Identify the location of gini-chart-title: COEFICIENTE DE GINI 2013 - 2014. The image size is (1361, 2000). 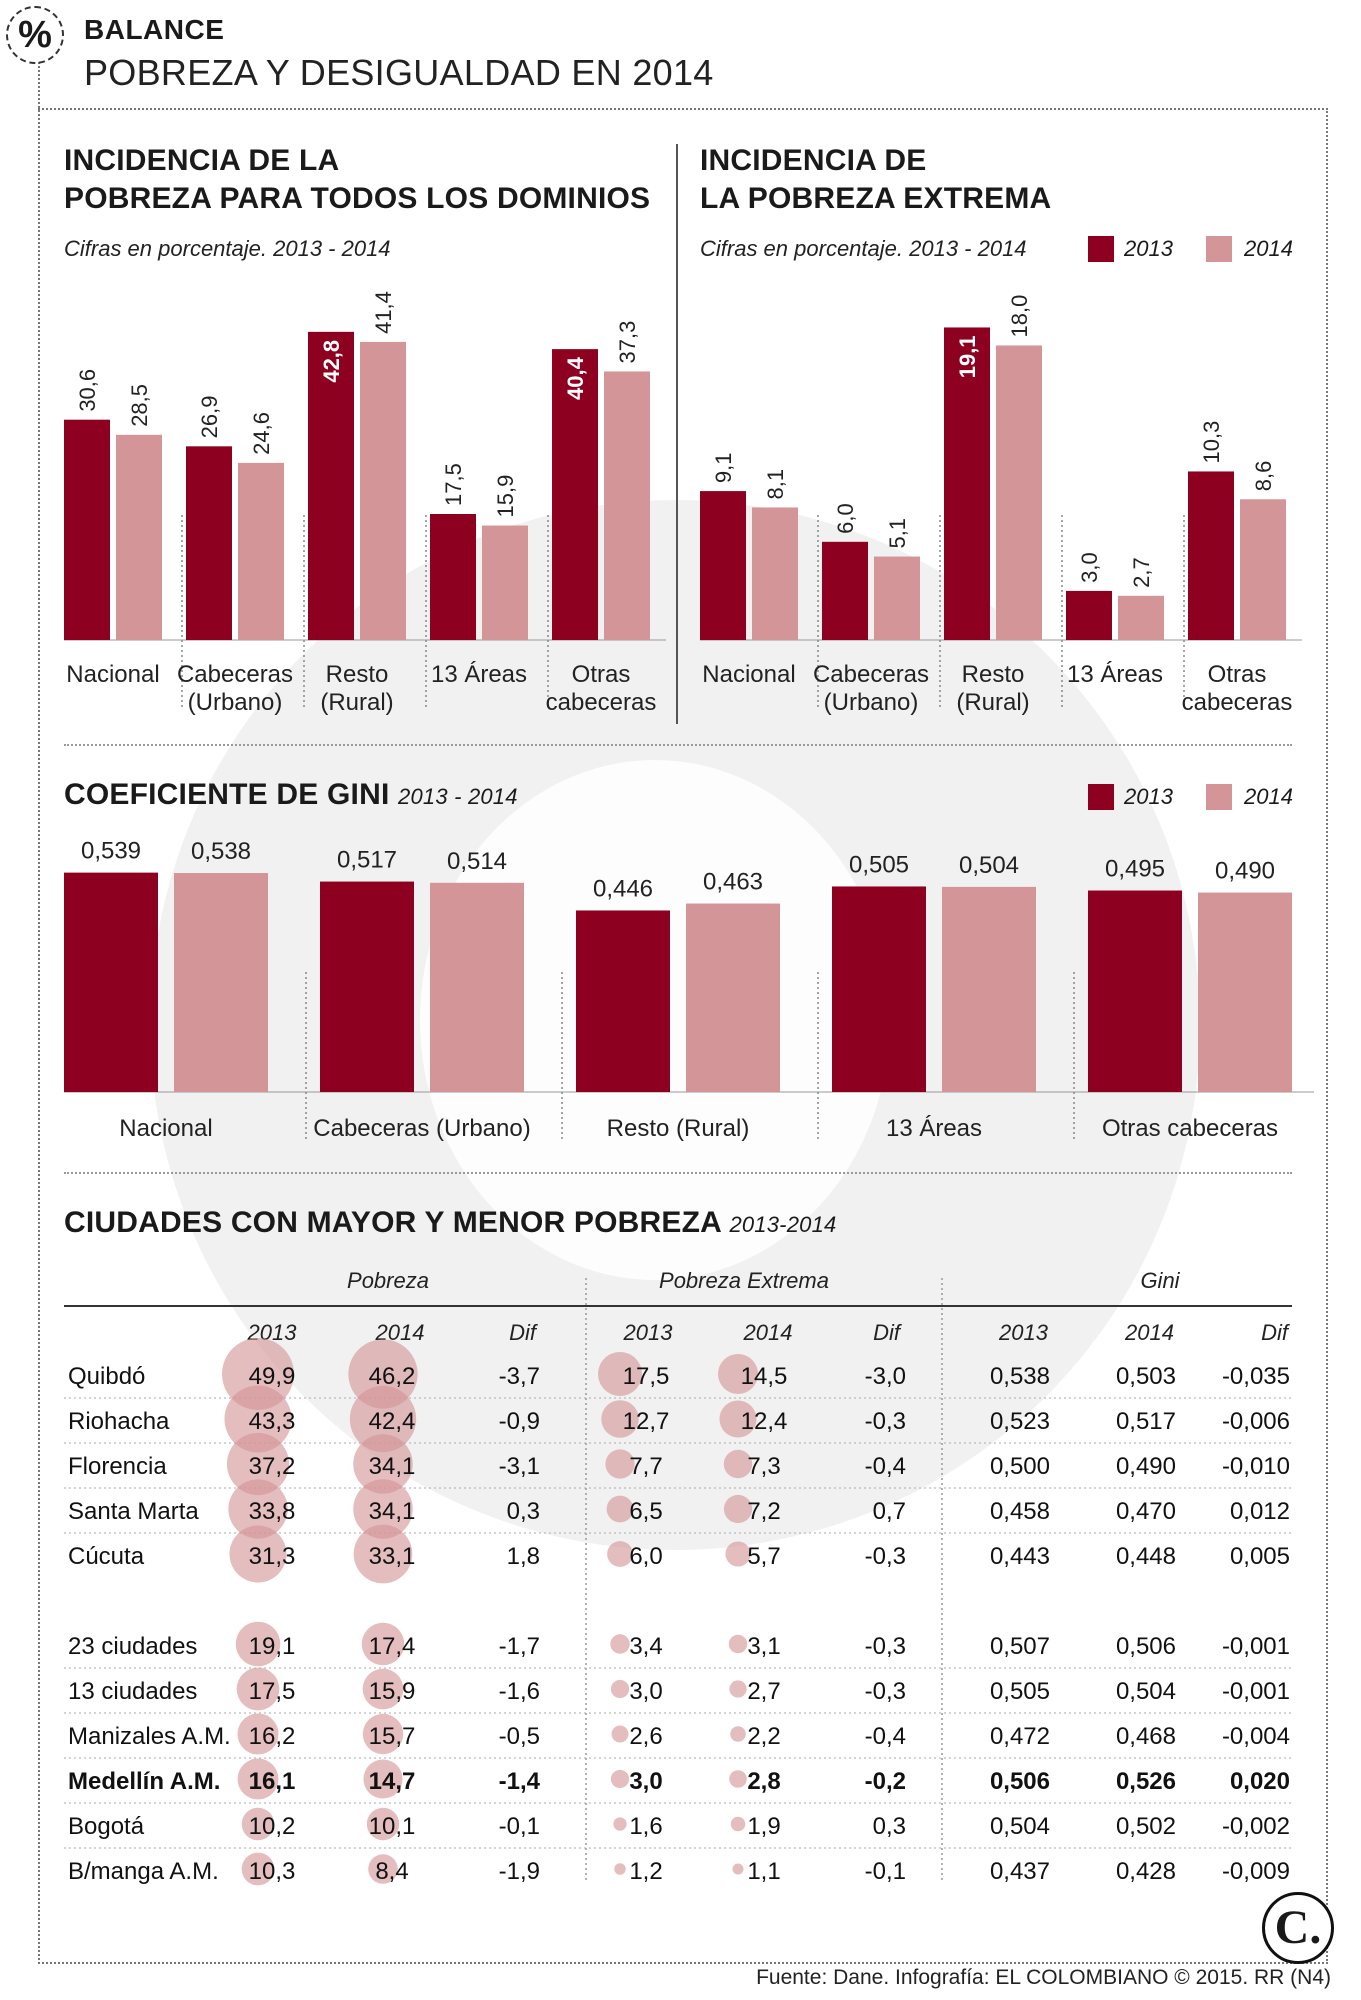
(291, 796).